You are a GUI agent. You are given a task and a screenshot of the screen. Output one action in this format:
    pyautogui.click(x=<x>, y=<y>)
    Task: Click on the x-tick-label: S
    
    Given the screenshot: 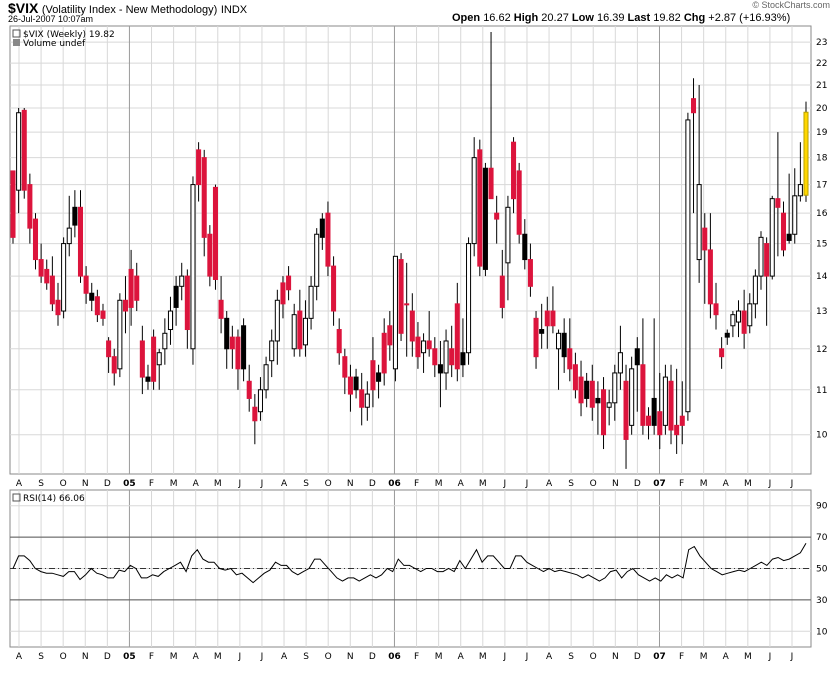 What is the action you would take?
    pyautogui.click(x=571, y=484)
    